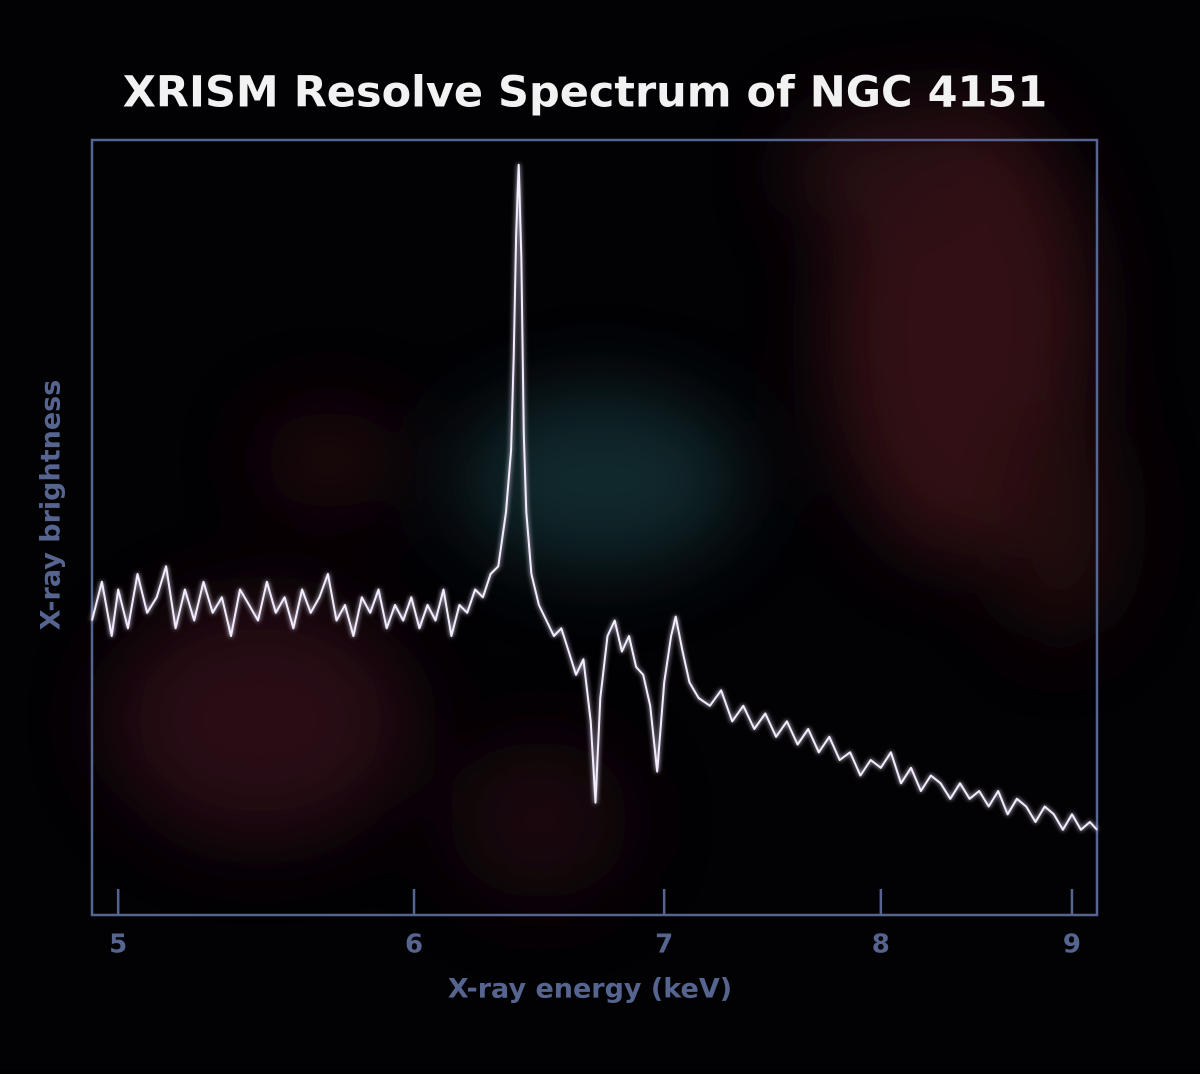  What do you see at coordinates (881, 945) in the screenshot?
I see `x-tick-label: 8` at bounding box center [881, 945].